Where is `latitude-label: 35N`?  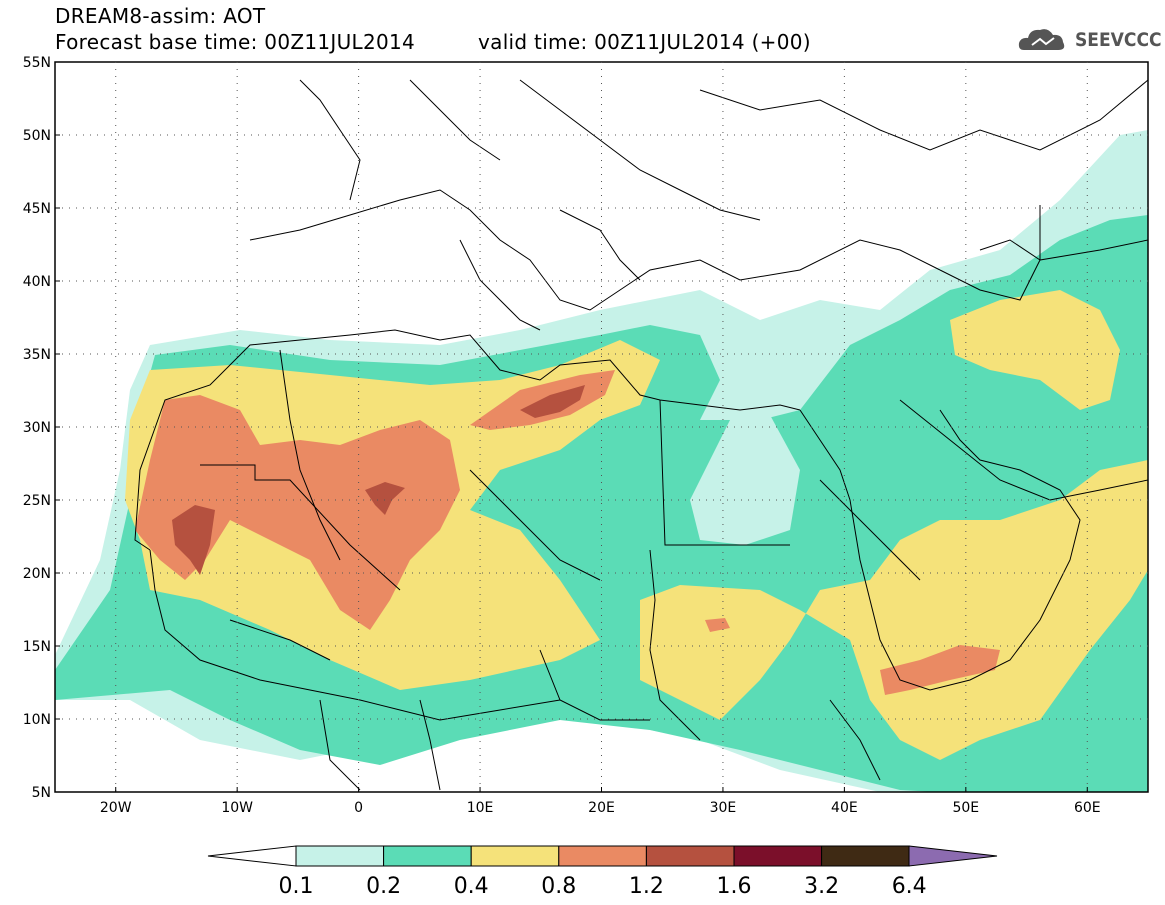 latitude-label: 35N is located at coordinates (37, 355).